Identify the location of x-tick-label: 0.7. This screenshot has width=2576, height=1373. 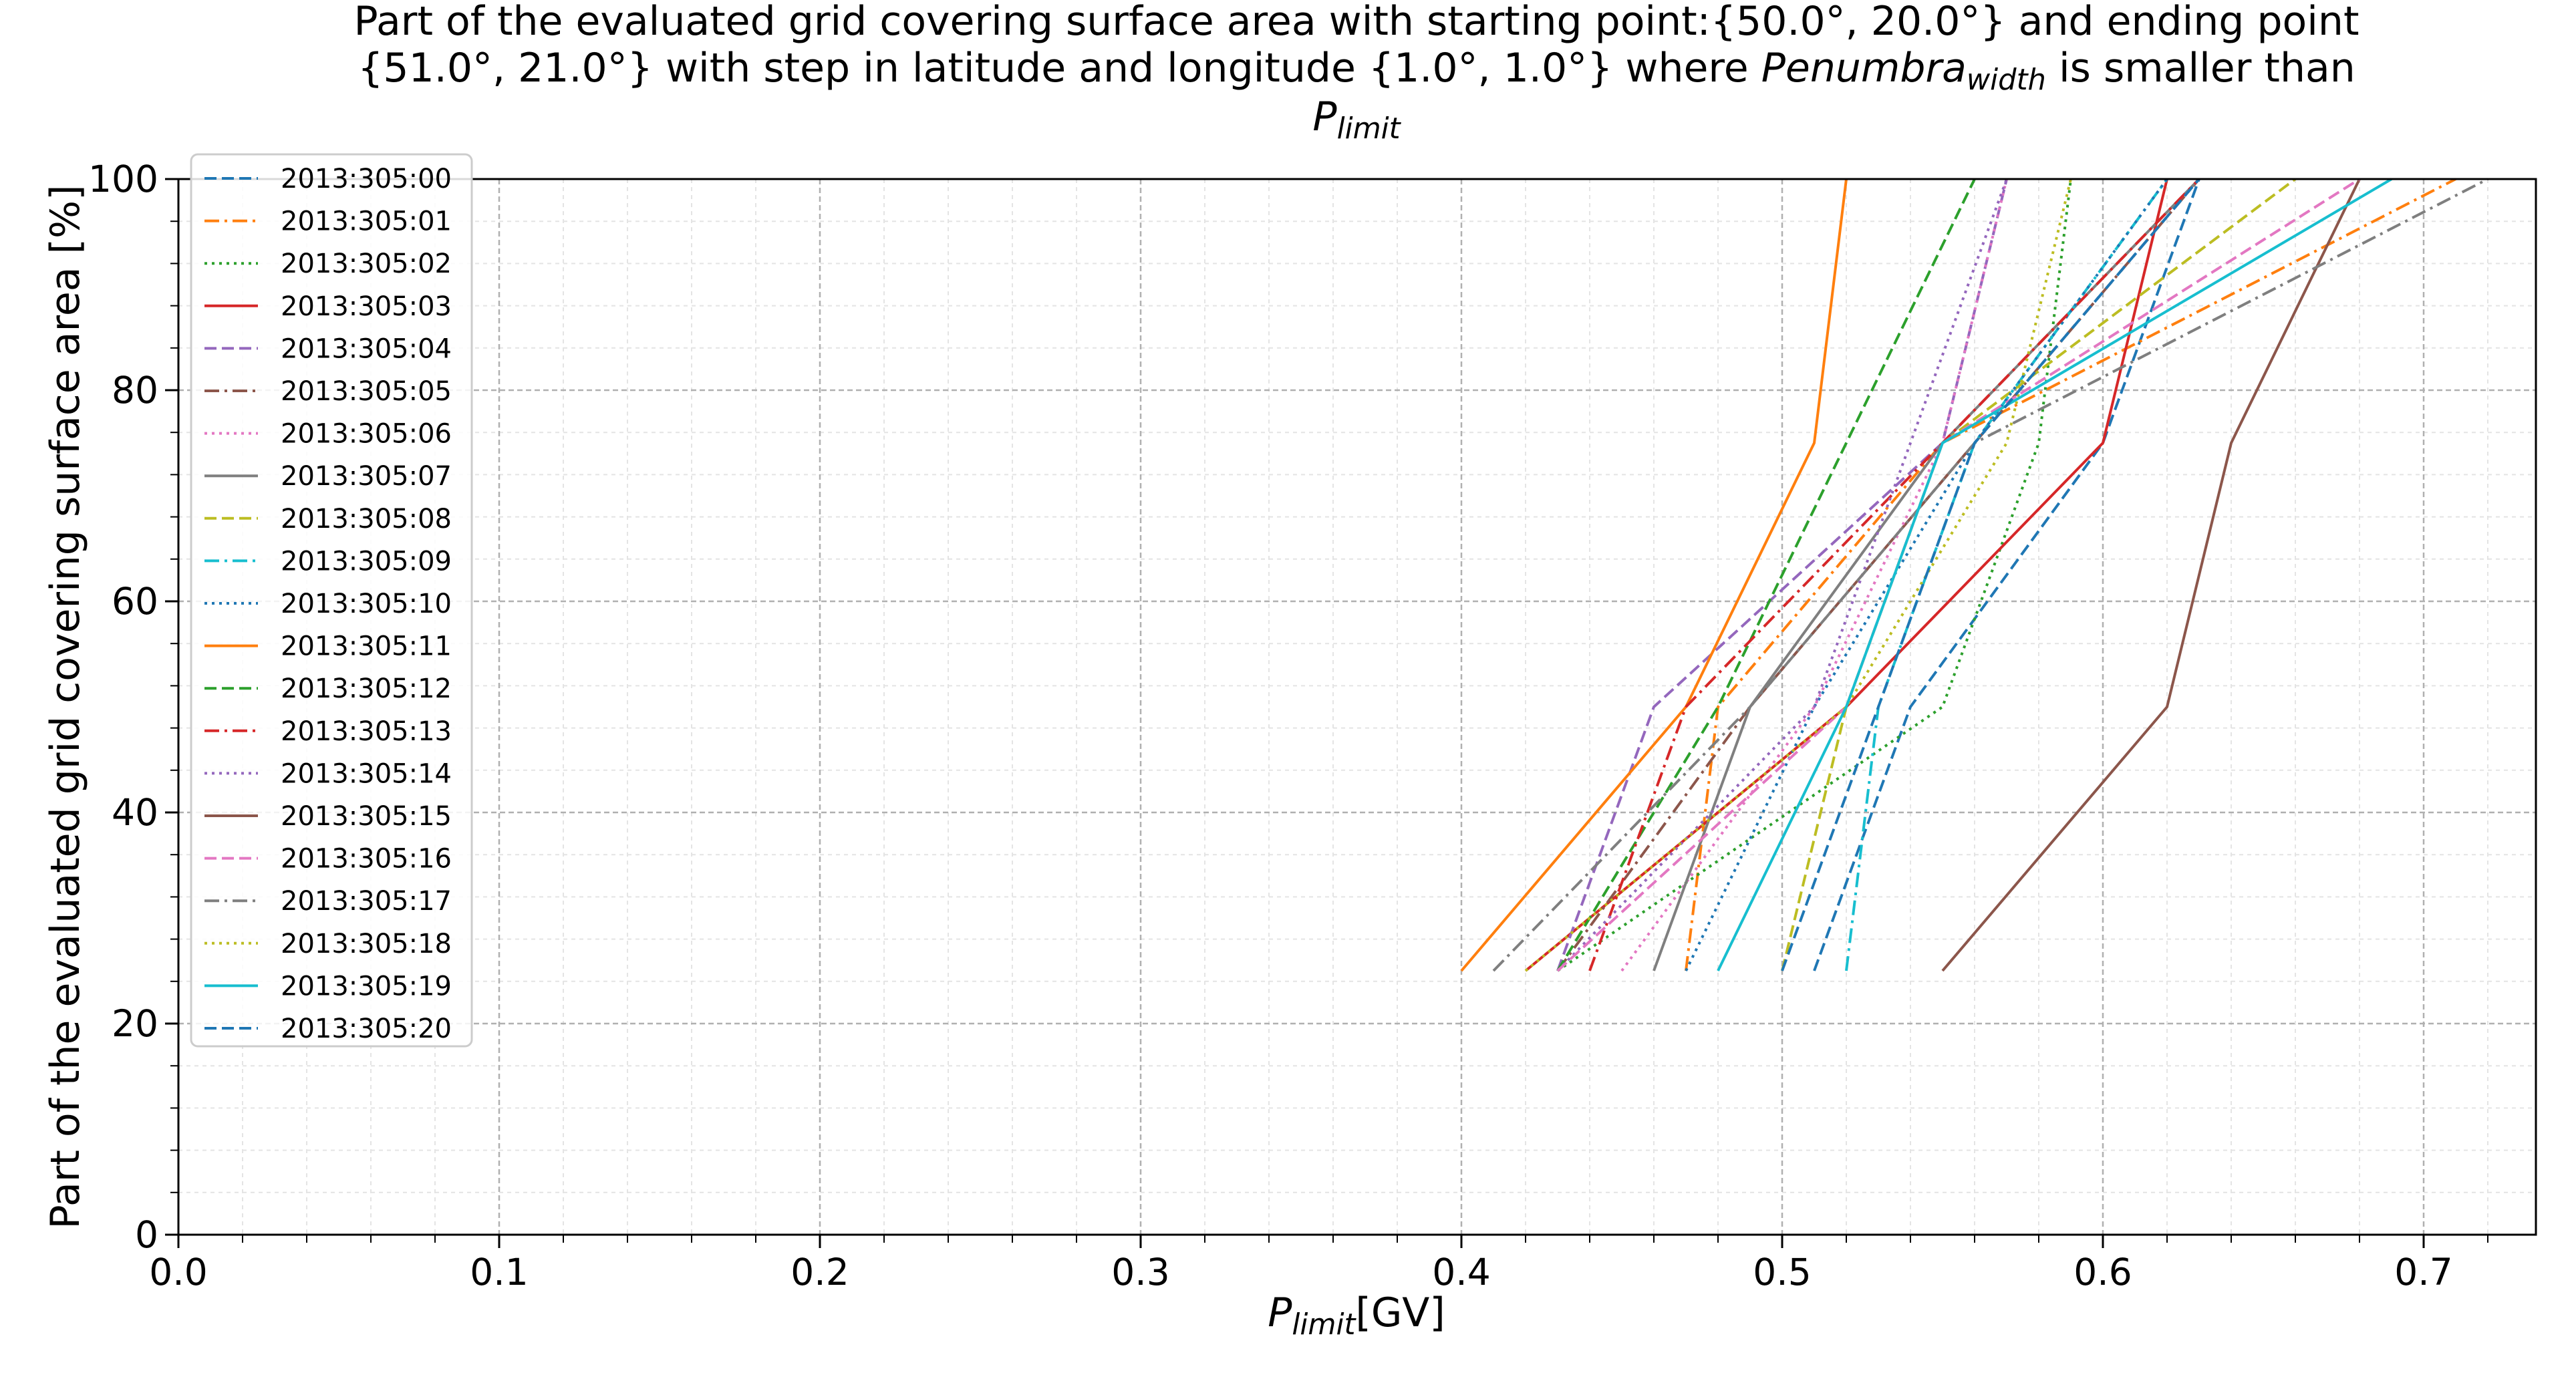
(2423, 1272).